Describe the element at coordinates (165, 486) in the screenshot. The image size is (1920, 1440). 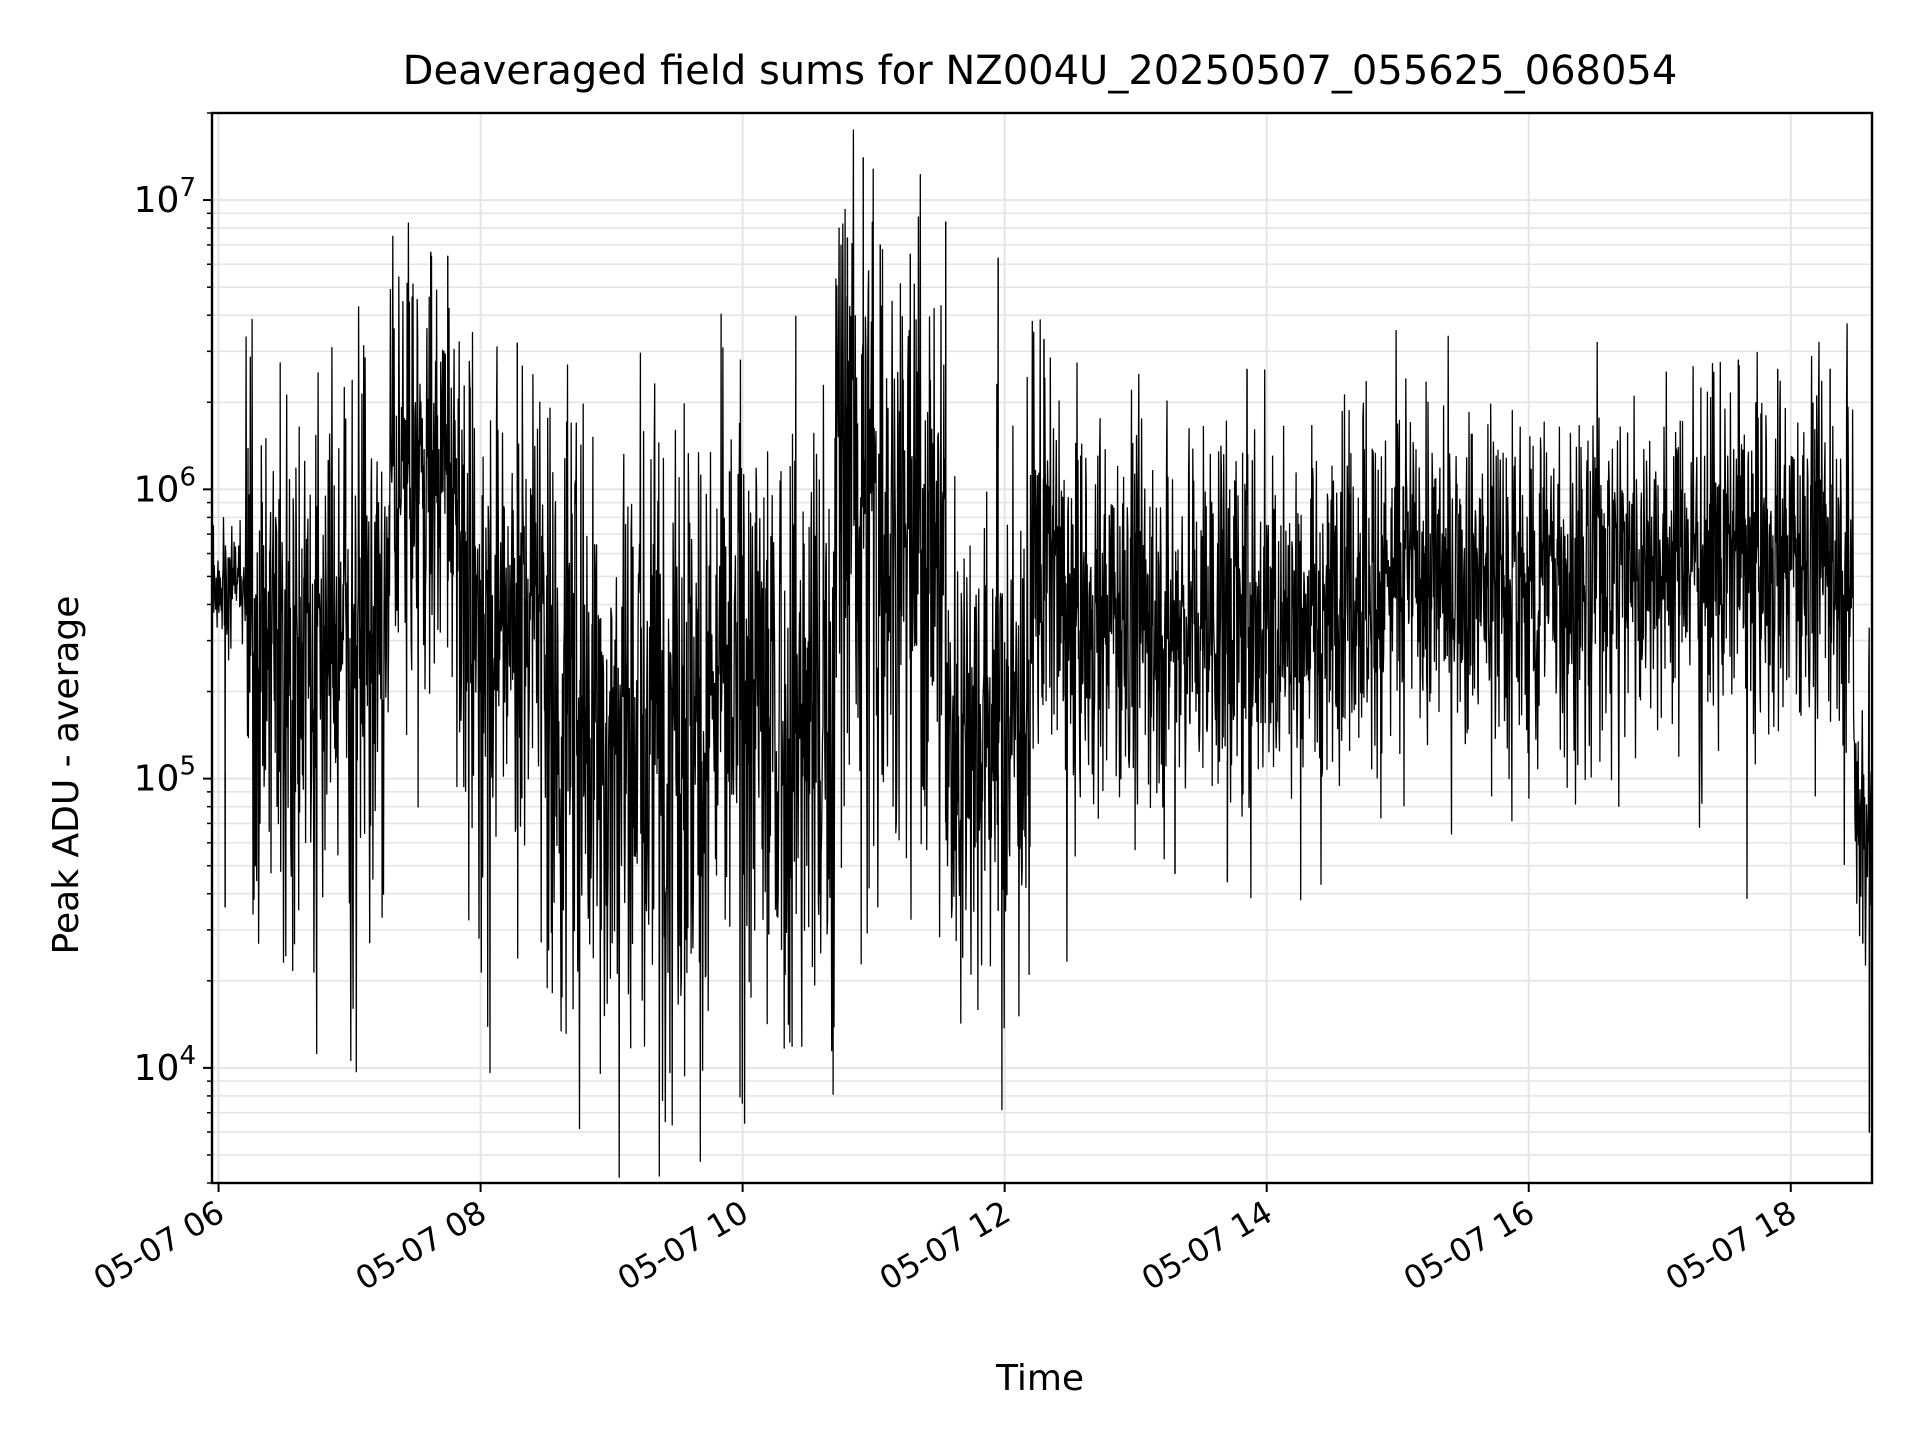
I see `y-tick-label: 10⁶` at that location.